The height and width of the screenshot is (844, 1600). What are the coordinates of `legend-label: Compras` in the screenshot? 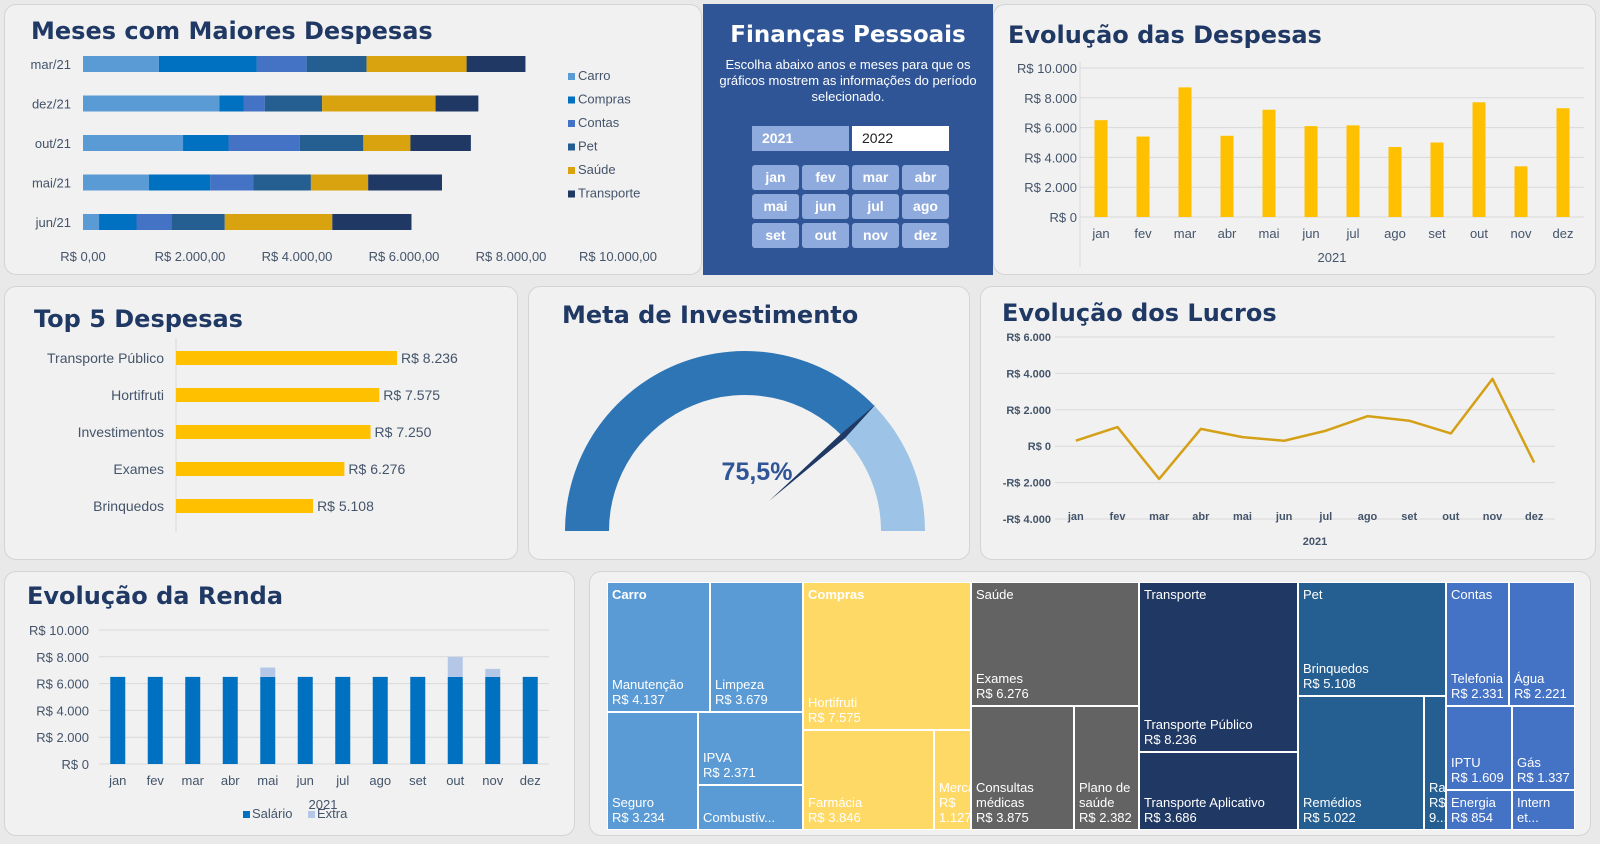 It's located at (604, 99).